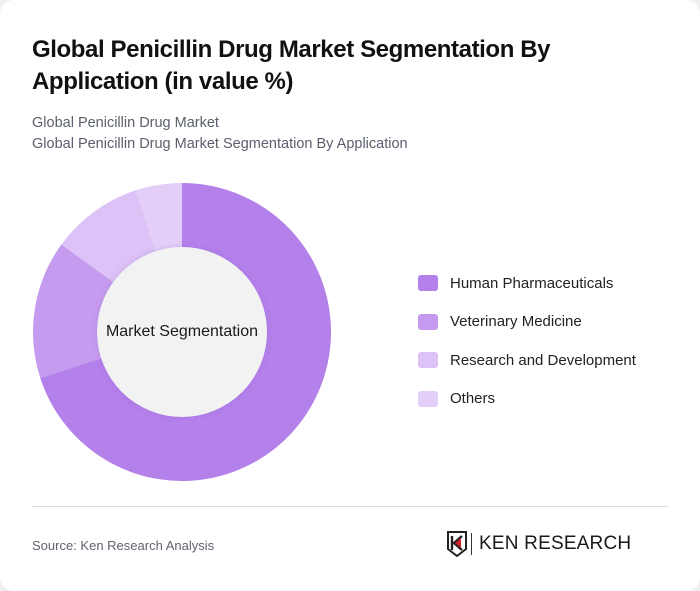  I want to click on legend-item-research-and-development: Research and Development, so click(527, 360).